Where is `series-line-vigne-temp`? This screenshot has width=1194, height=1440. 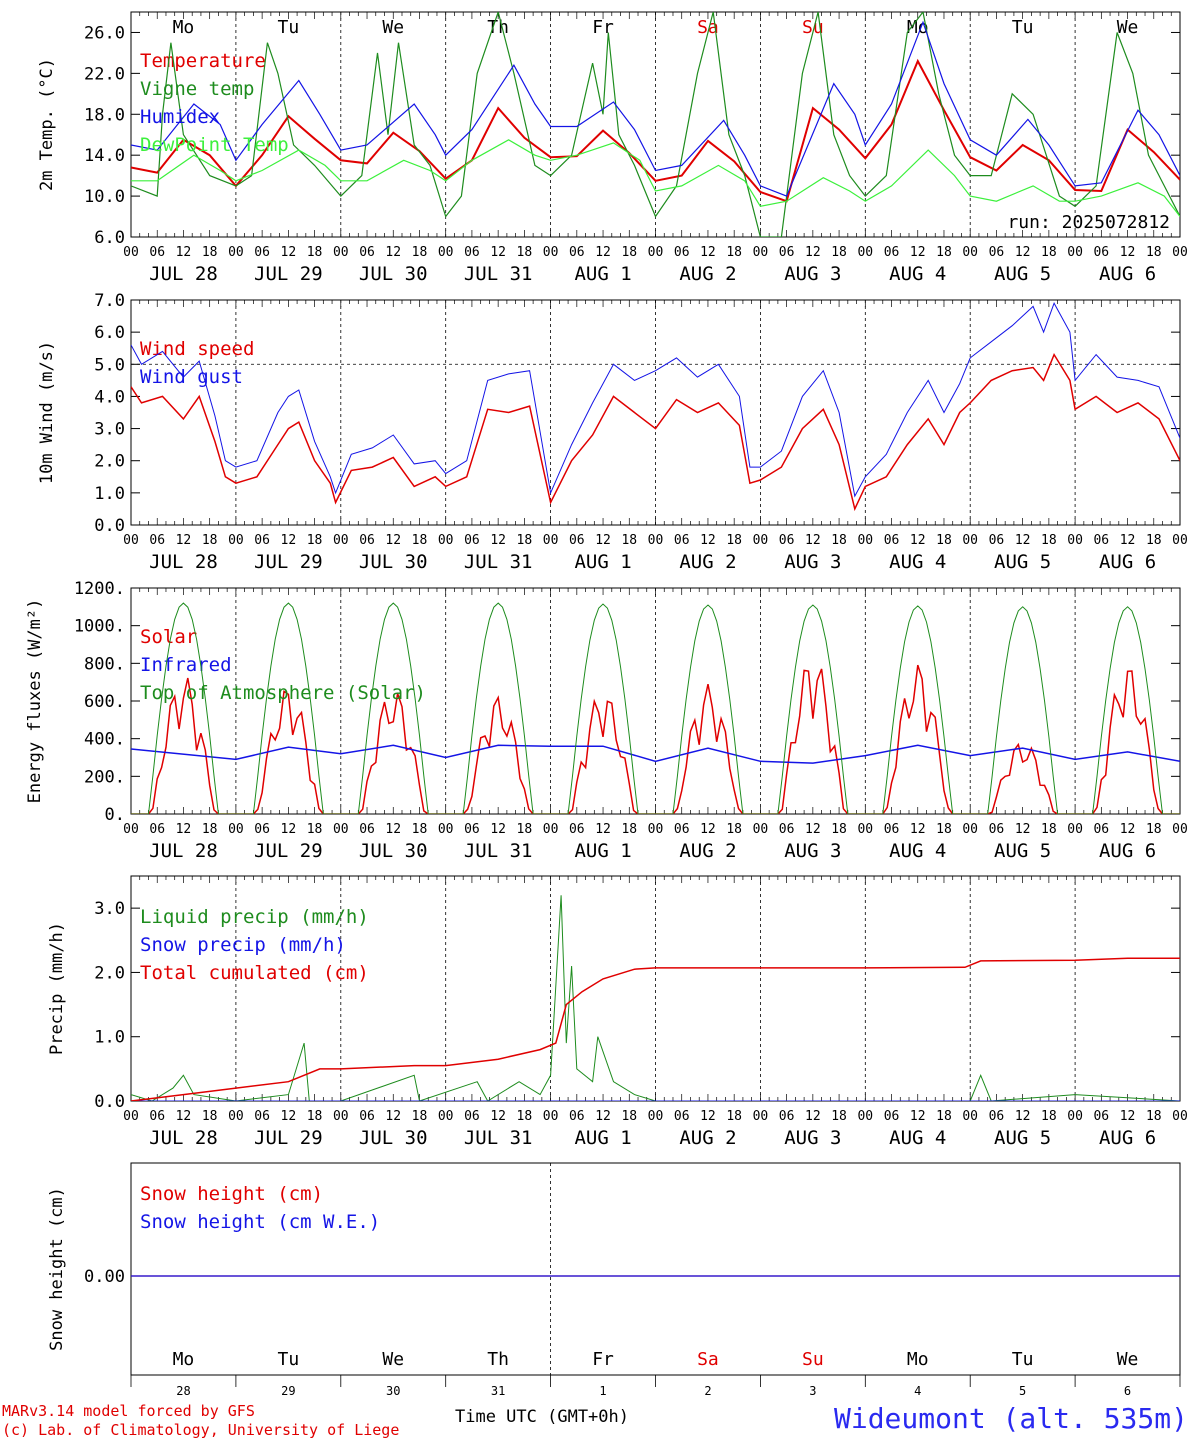 series-line-vigne-temp is located at coordinates (655, 124).